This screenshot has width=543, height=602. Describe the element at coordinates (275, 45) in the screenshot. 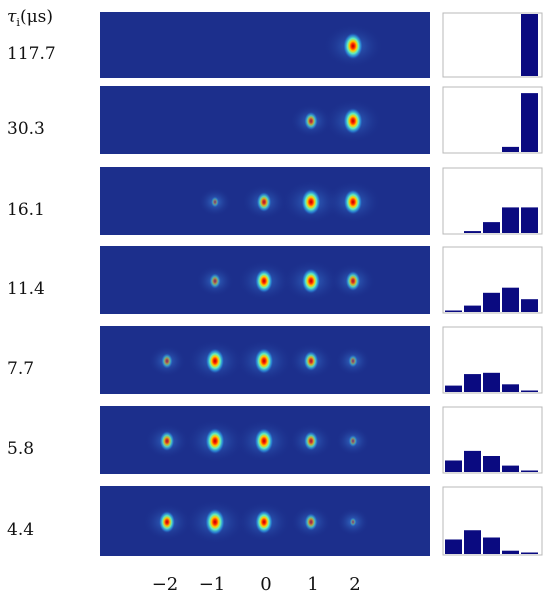

I see `panel-row: 117.7` at that location.